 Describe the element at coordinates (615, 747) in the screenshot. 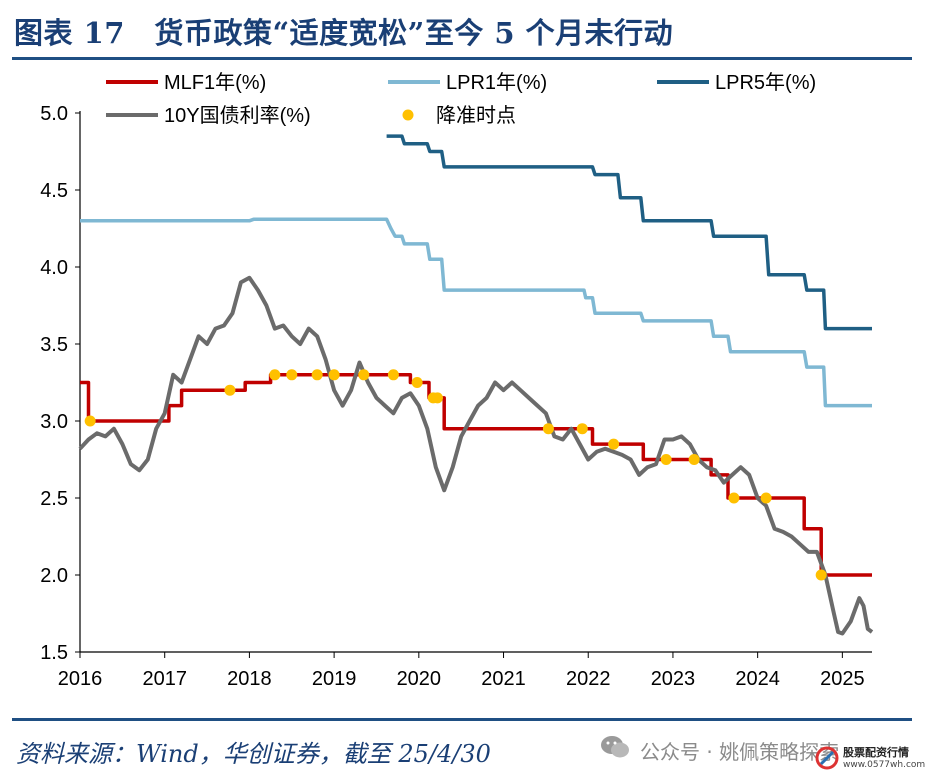

I see `wechat-icon` at that location.